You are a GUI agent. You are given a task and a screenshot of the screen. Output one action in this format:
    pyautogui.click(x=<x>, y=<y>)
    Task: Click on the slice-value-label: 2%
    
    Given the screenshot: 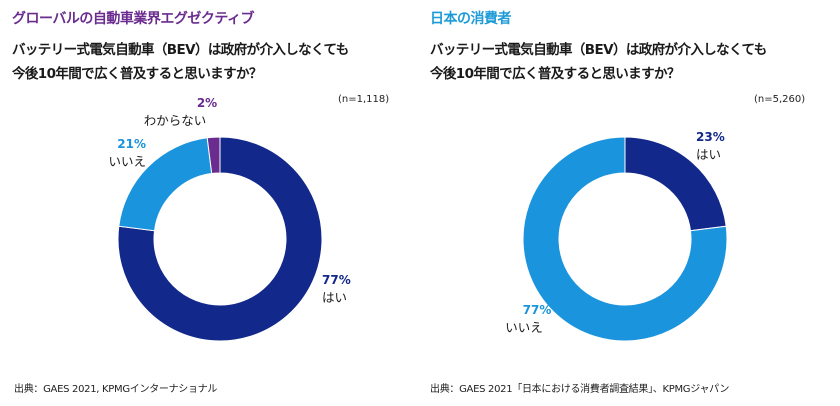 What is the action you would take?
    pyautogui.click(x=207, y=103)
    